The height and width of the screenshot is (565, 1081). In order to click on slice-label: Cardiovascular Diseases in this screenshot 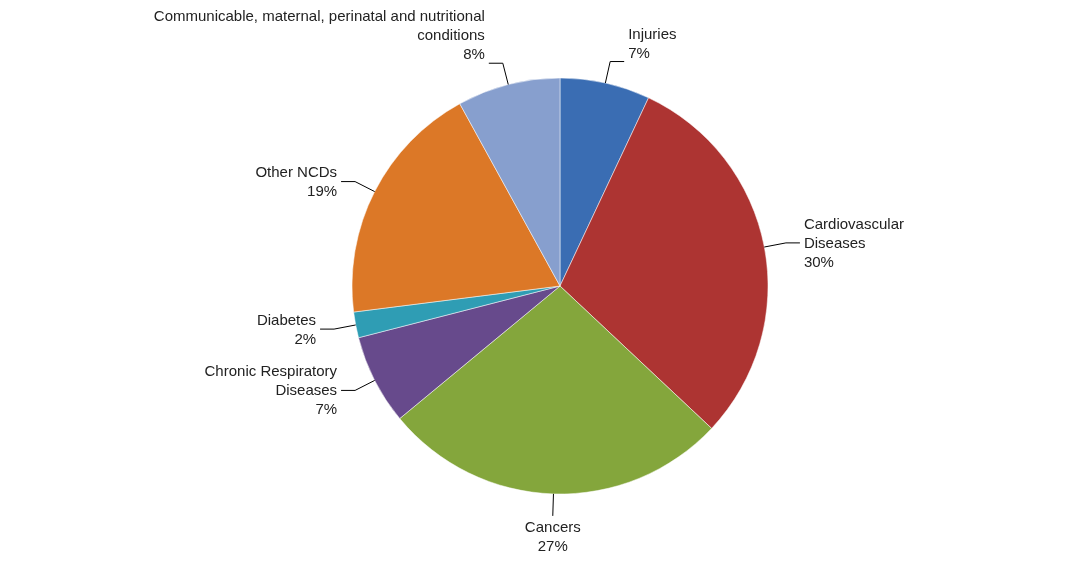, I will do `click(853, 232)`.